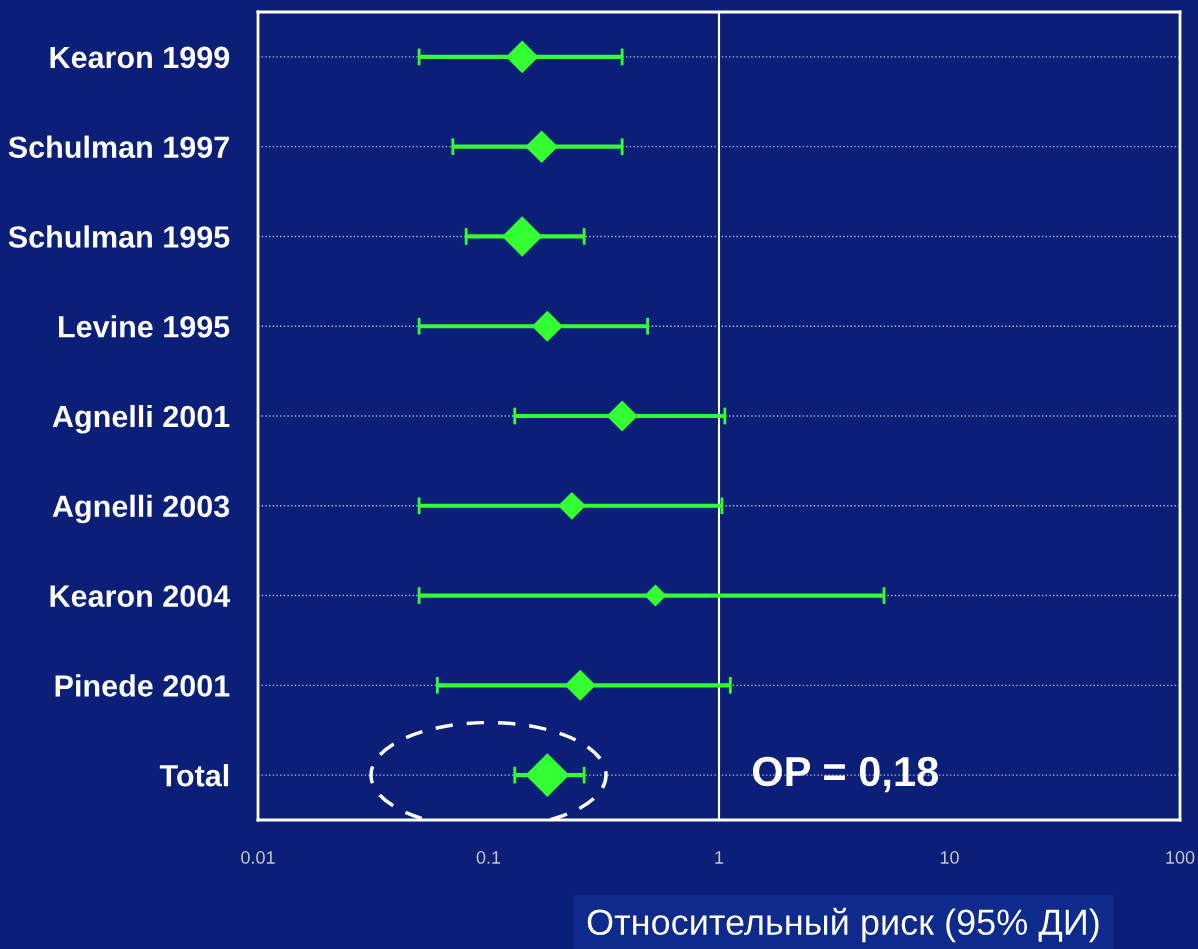  I want to click on x-tick-label: 10, so click(949, 857).